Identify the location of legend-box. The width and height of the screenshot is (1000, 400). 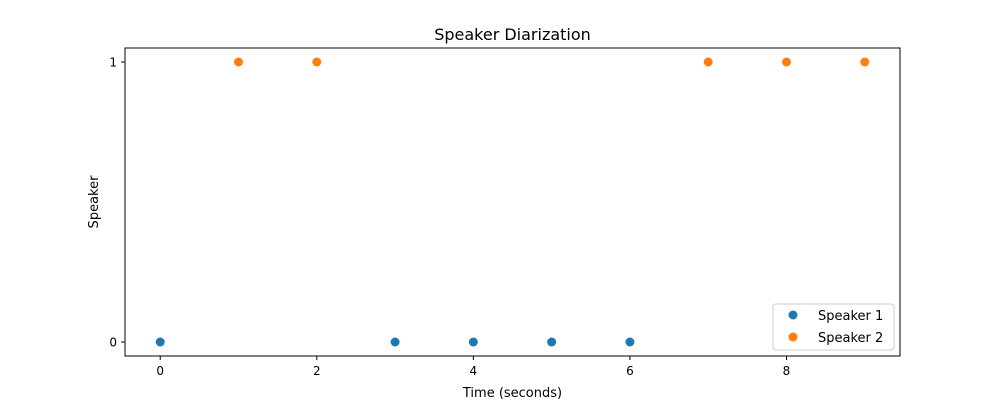
(833, 327).